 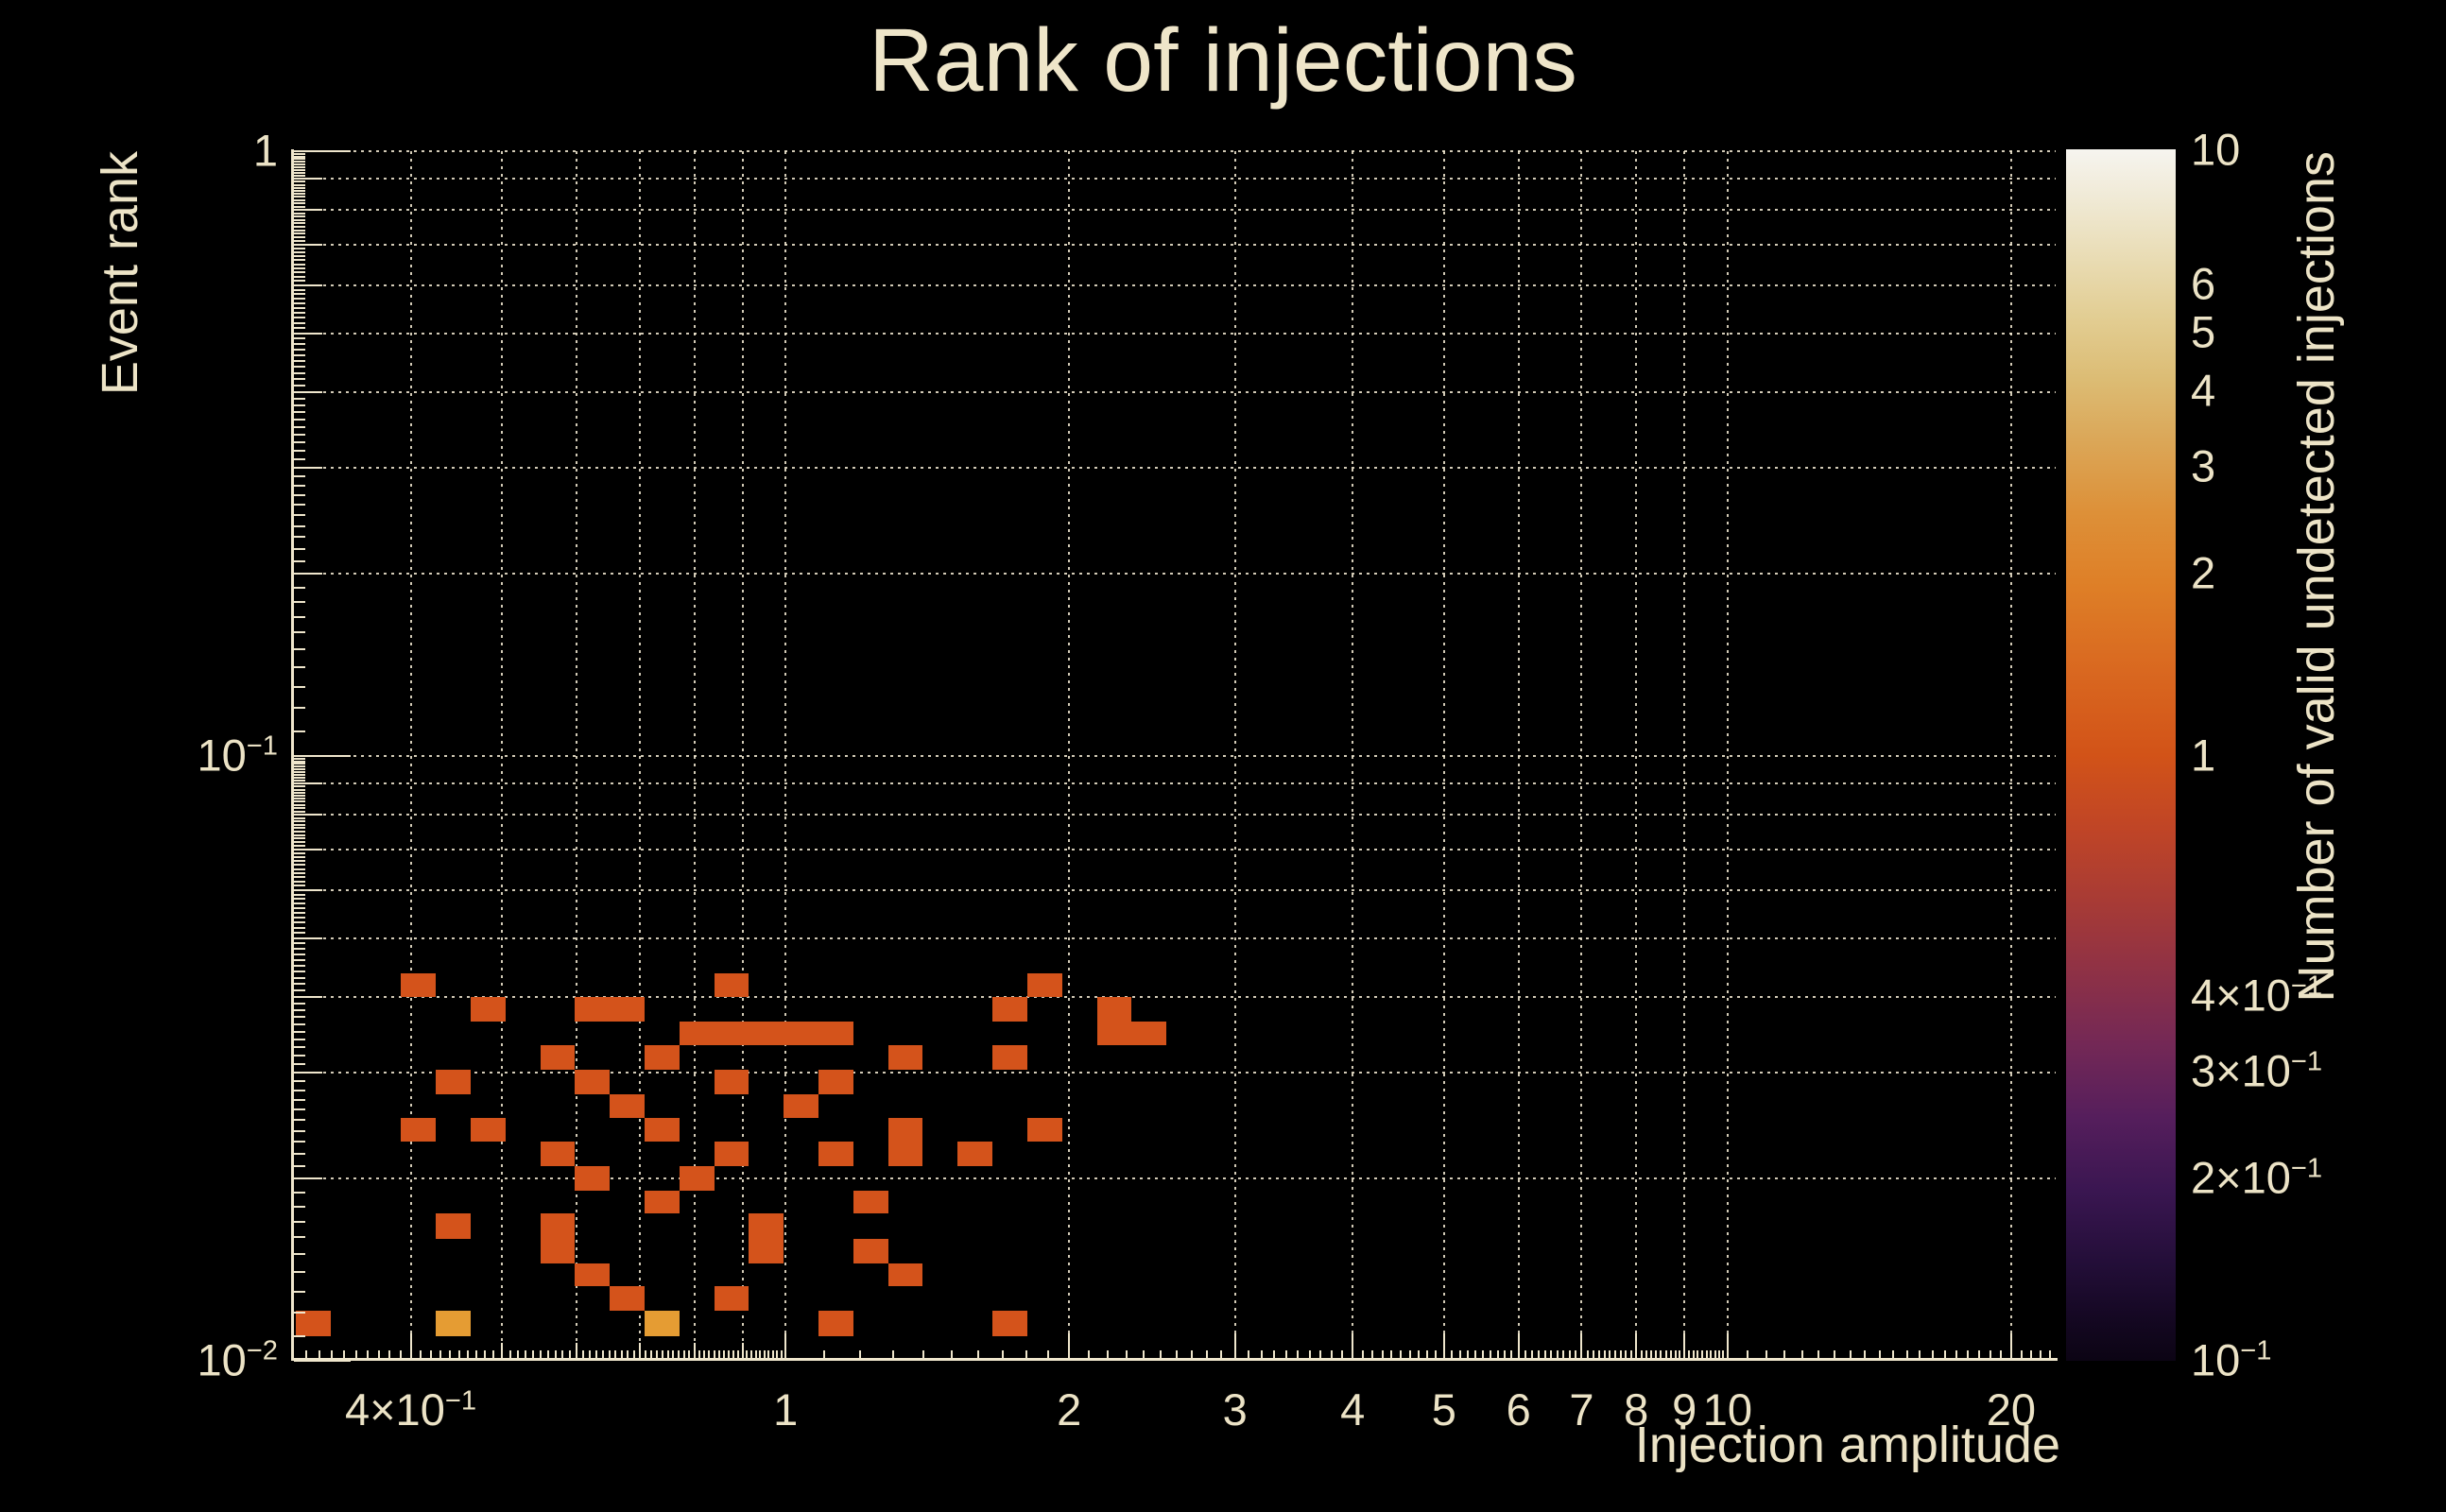 I want to click on x-tick-label: 6, so click(x=1518, y=1409).